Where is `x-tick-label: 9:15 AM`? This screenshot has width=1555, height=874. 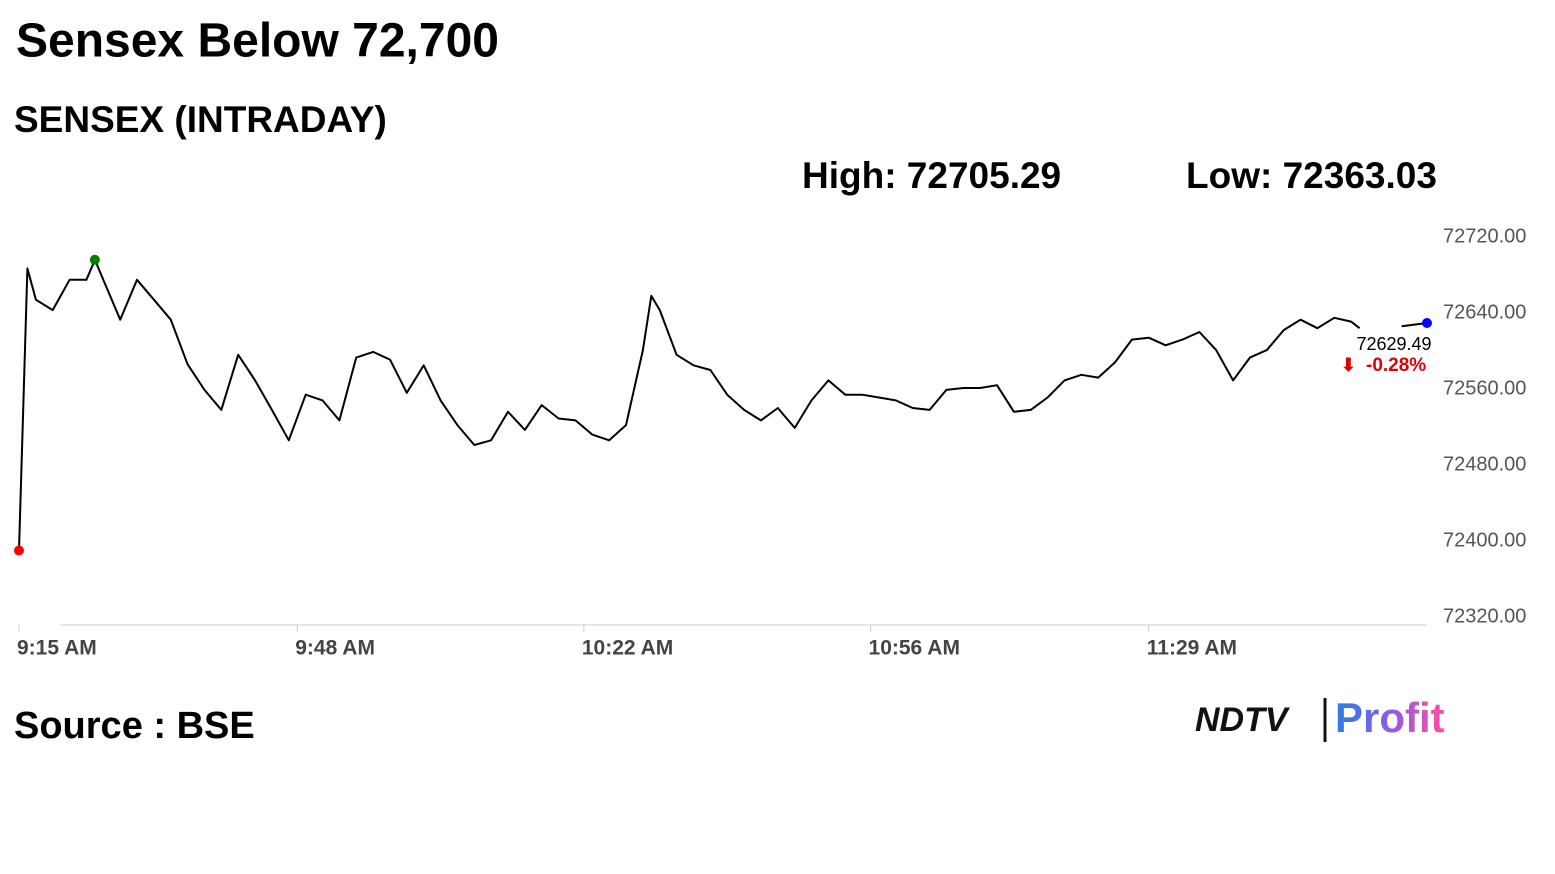 x-tick-label: 9:15 AM is located at coordinates (57, 648).